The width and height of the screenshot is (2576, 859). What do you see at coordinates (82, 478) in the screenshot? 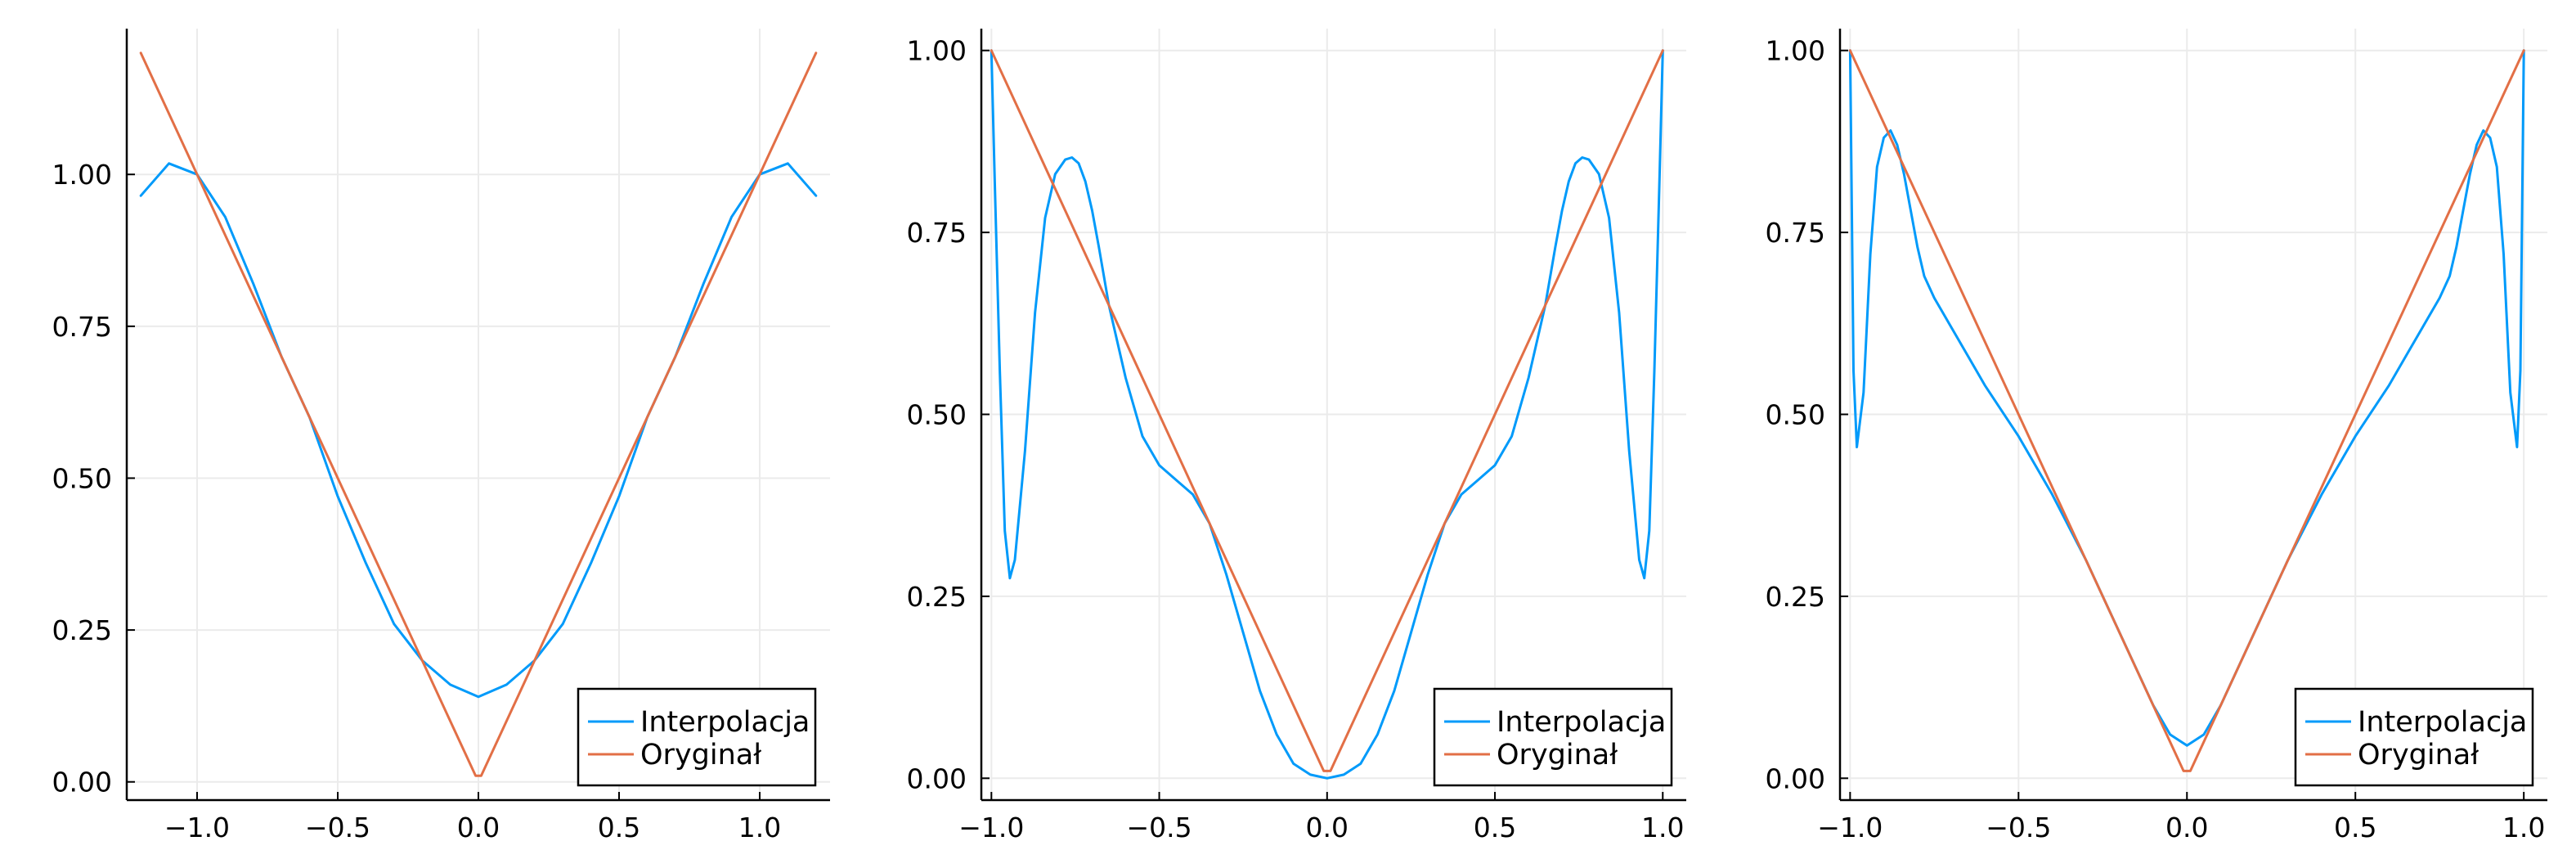
I see `y-tick-label-1-2: 0.50` at bounding box center [82, 478].